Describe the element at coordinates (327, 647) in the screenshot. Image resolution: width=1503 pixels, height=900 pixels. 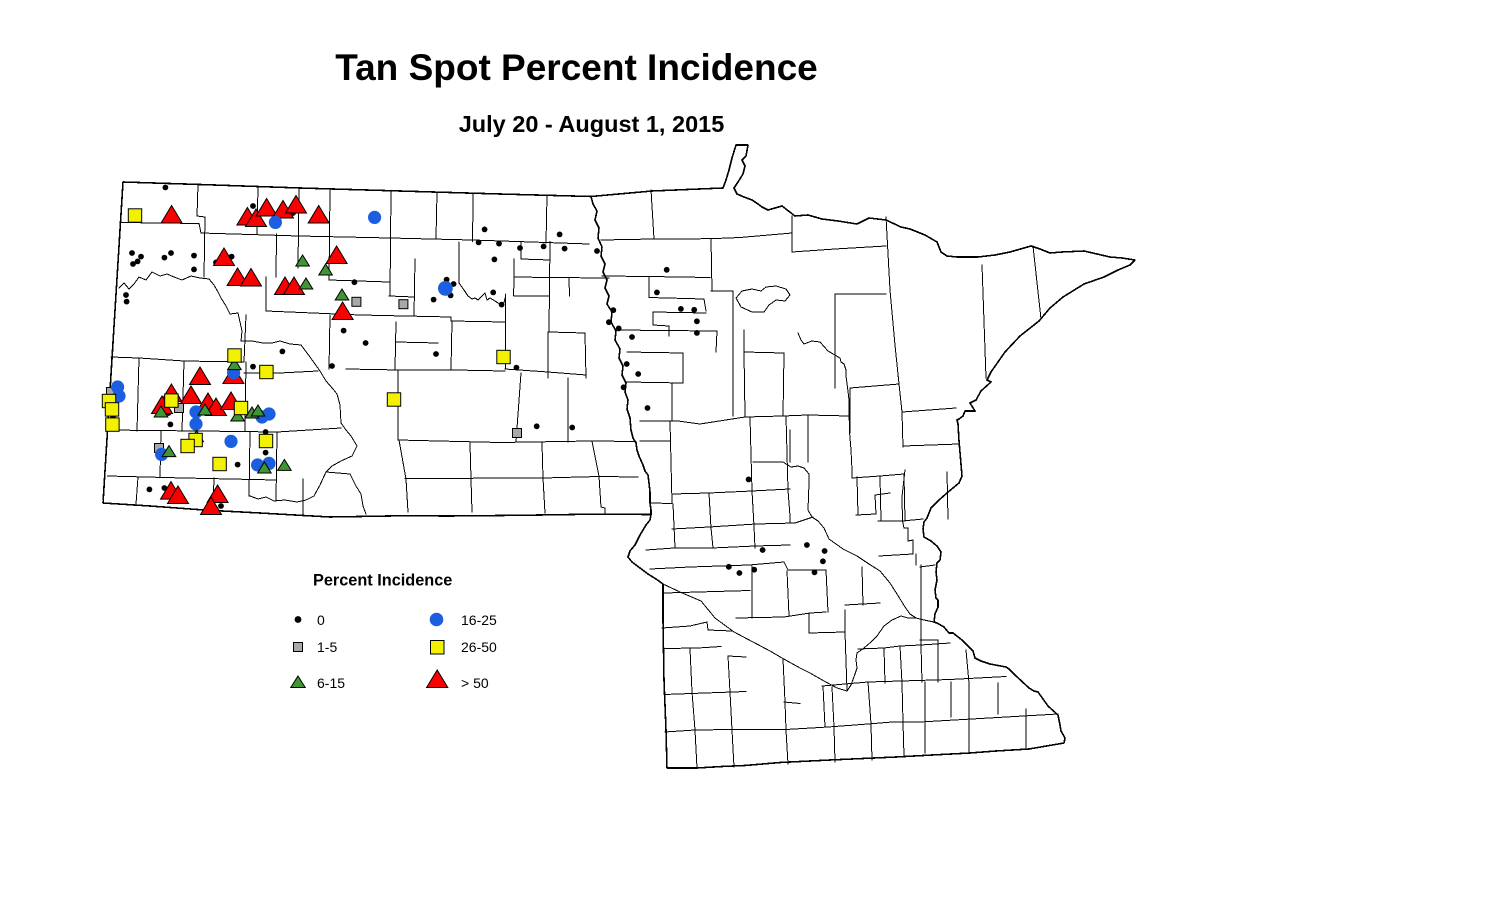
I see `svg-text: 1-5` at that location.